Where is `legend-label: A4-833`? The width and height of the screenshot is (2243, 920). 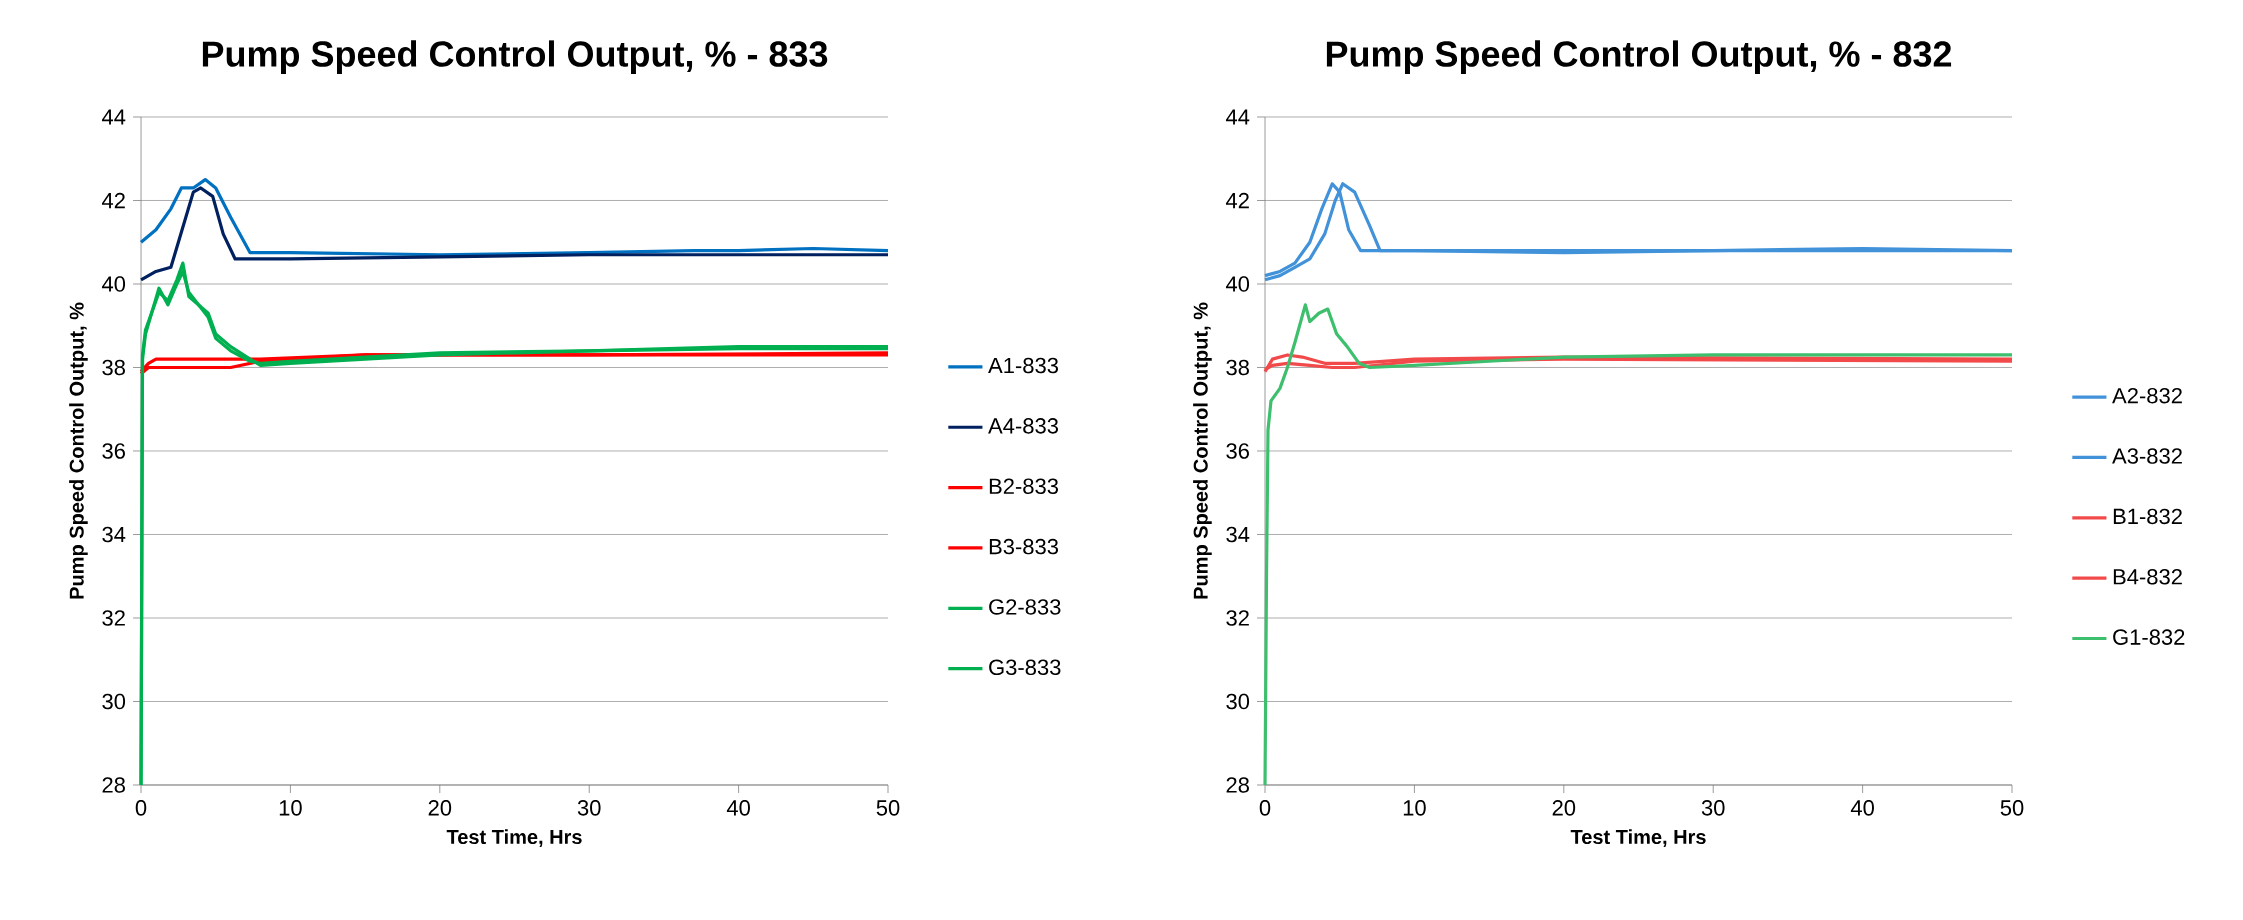
legend-label: A4-833 is located at coordinates (1023, 426).